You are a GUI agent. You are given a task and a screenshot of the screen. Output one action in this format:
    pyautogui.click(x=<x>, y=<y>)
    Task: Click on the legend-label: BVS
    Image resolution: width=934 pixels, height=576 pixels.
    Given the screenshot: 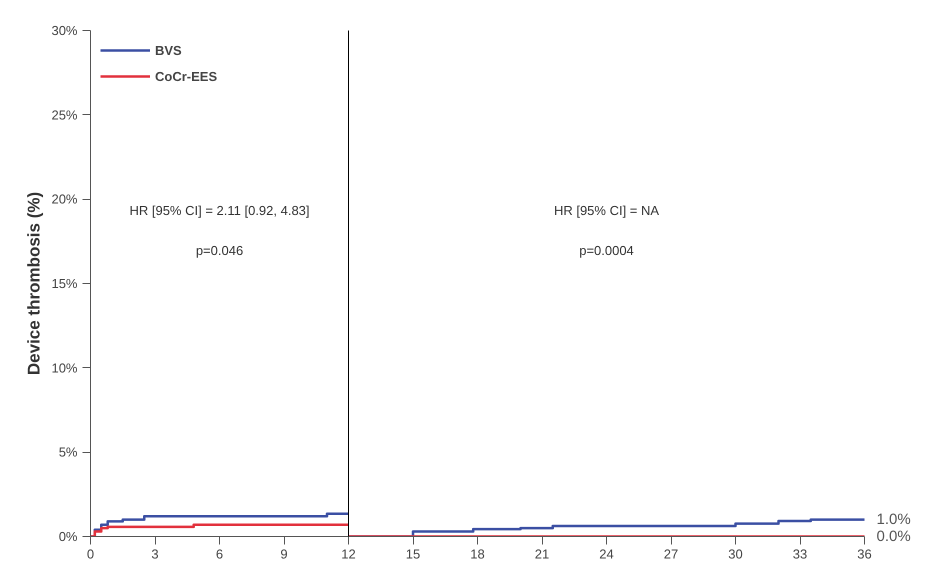 What is the action you would take?
    pyautogui.click(x=168, y=50)
    